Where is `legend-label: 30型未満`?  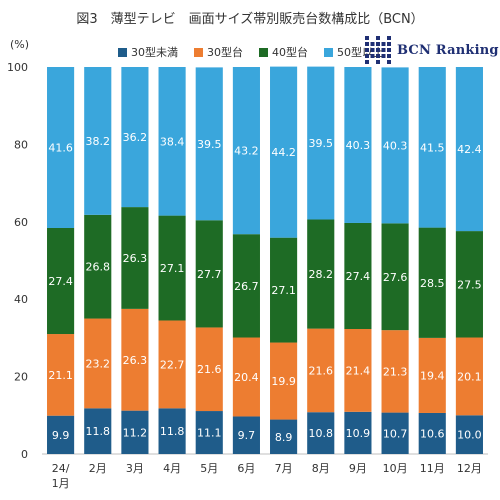 legend-label: 30型未満 is located at coordinates (154, 52).